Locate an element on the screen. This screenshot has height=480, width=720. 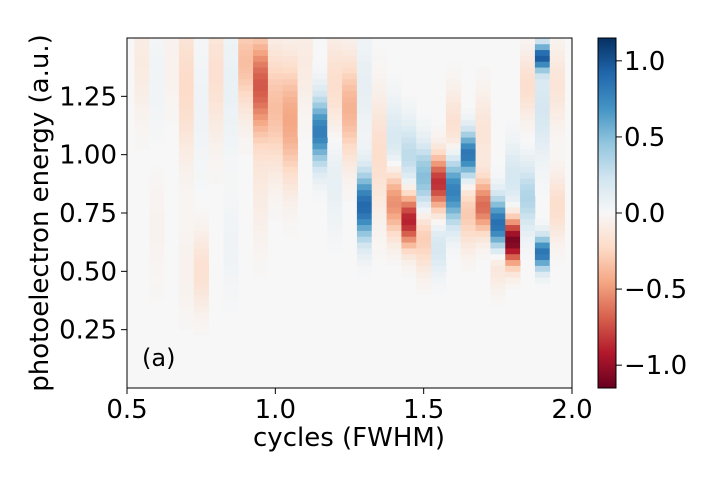
y-tick-label: 0.50 is located at coordinates (88, 272).